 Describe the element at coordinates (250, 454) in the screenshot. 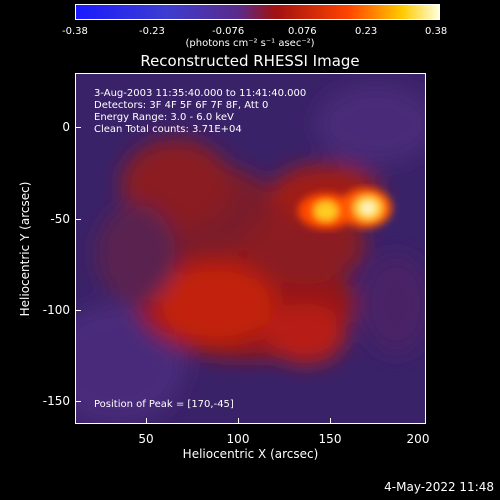

I see `x-axis-label: Heliocentric X (arcsec)` at that location.